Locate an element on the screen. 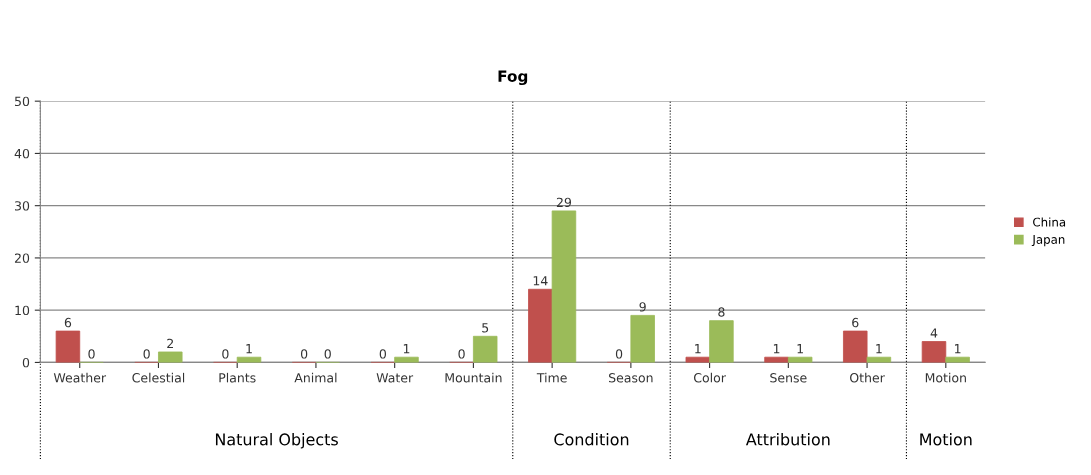 The height and width of the screenshot is (475, 1091). x-tick-label: Mountain is located at coordinates (473, 377).